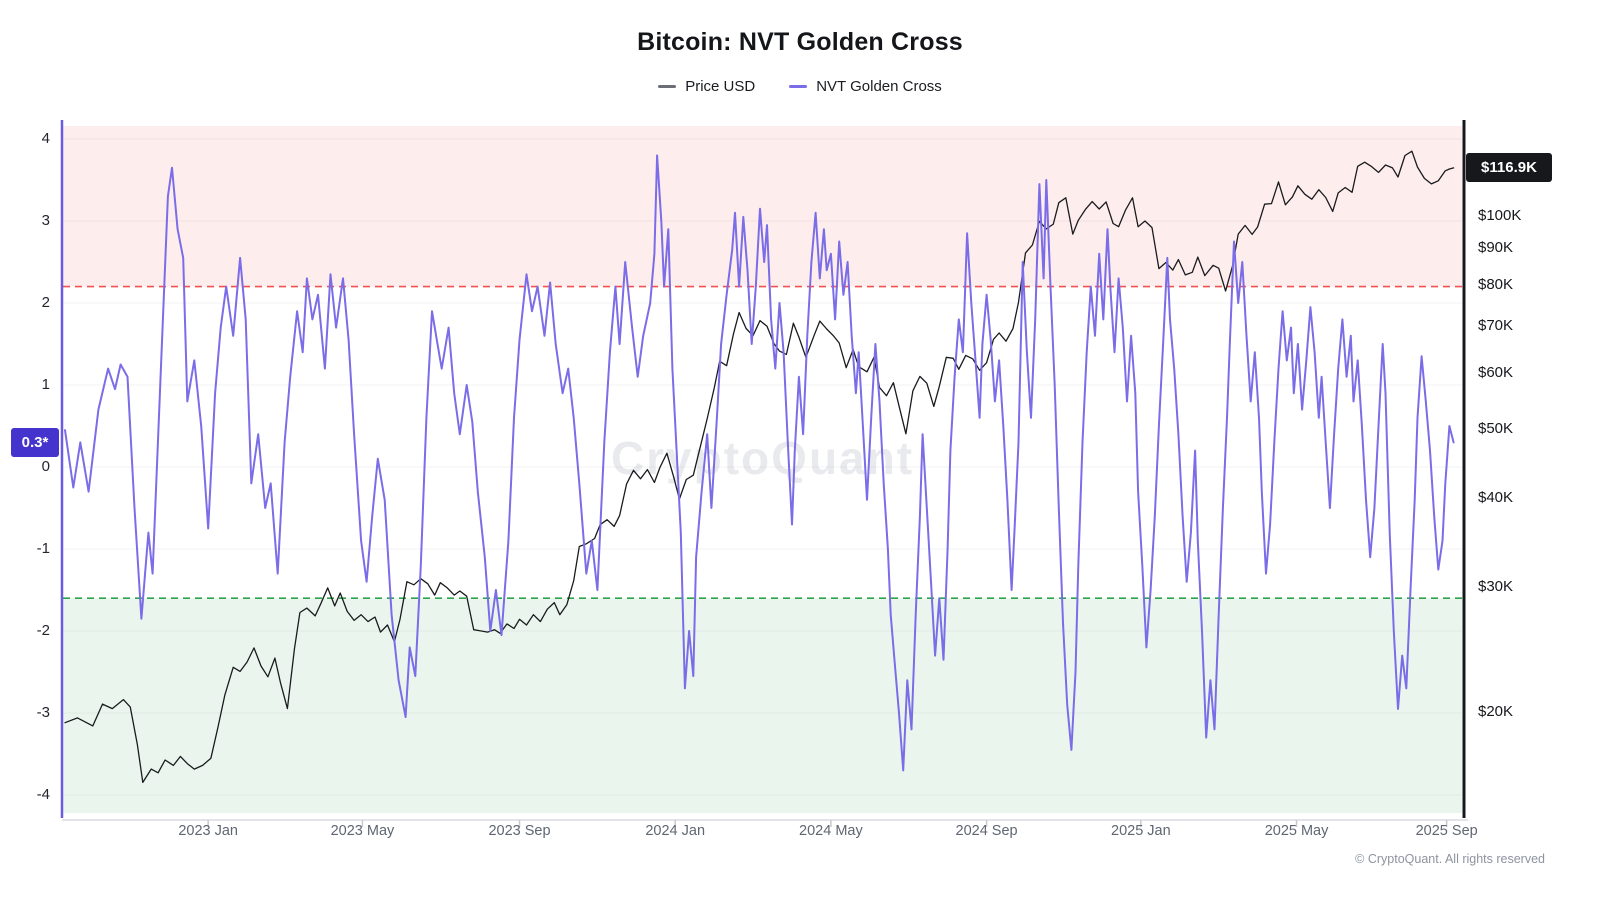 The width and height of the screenshot is (1600, 900). I want to click on y-axis-left-tick-label: -1, so click(43, 548).